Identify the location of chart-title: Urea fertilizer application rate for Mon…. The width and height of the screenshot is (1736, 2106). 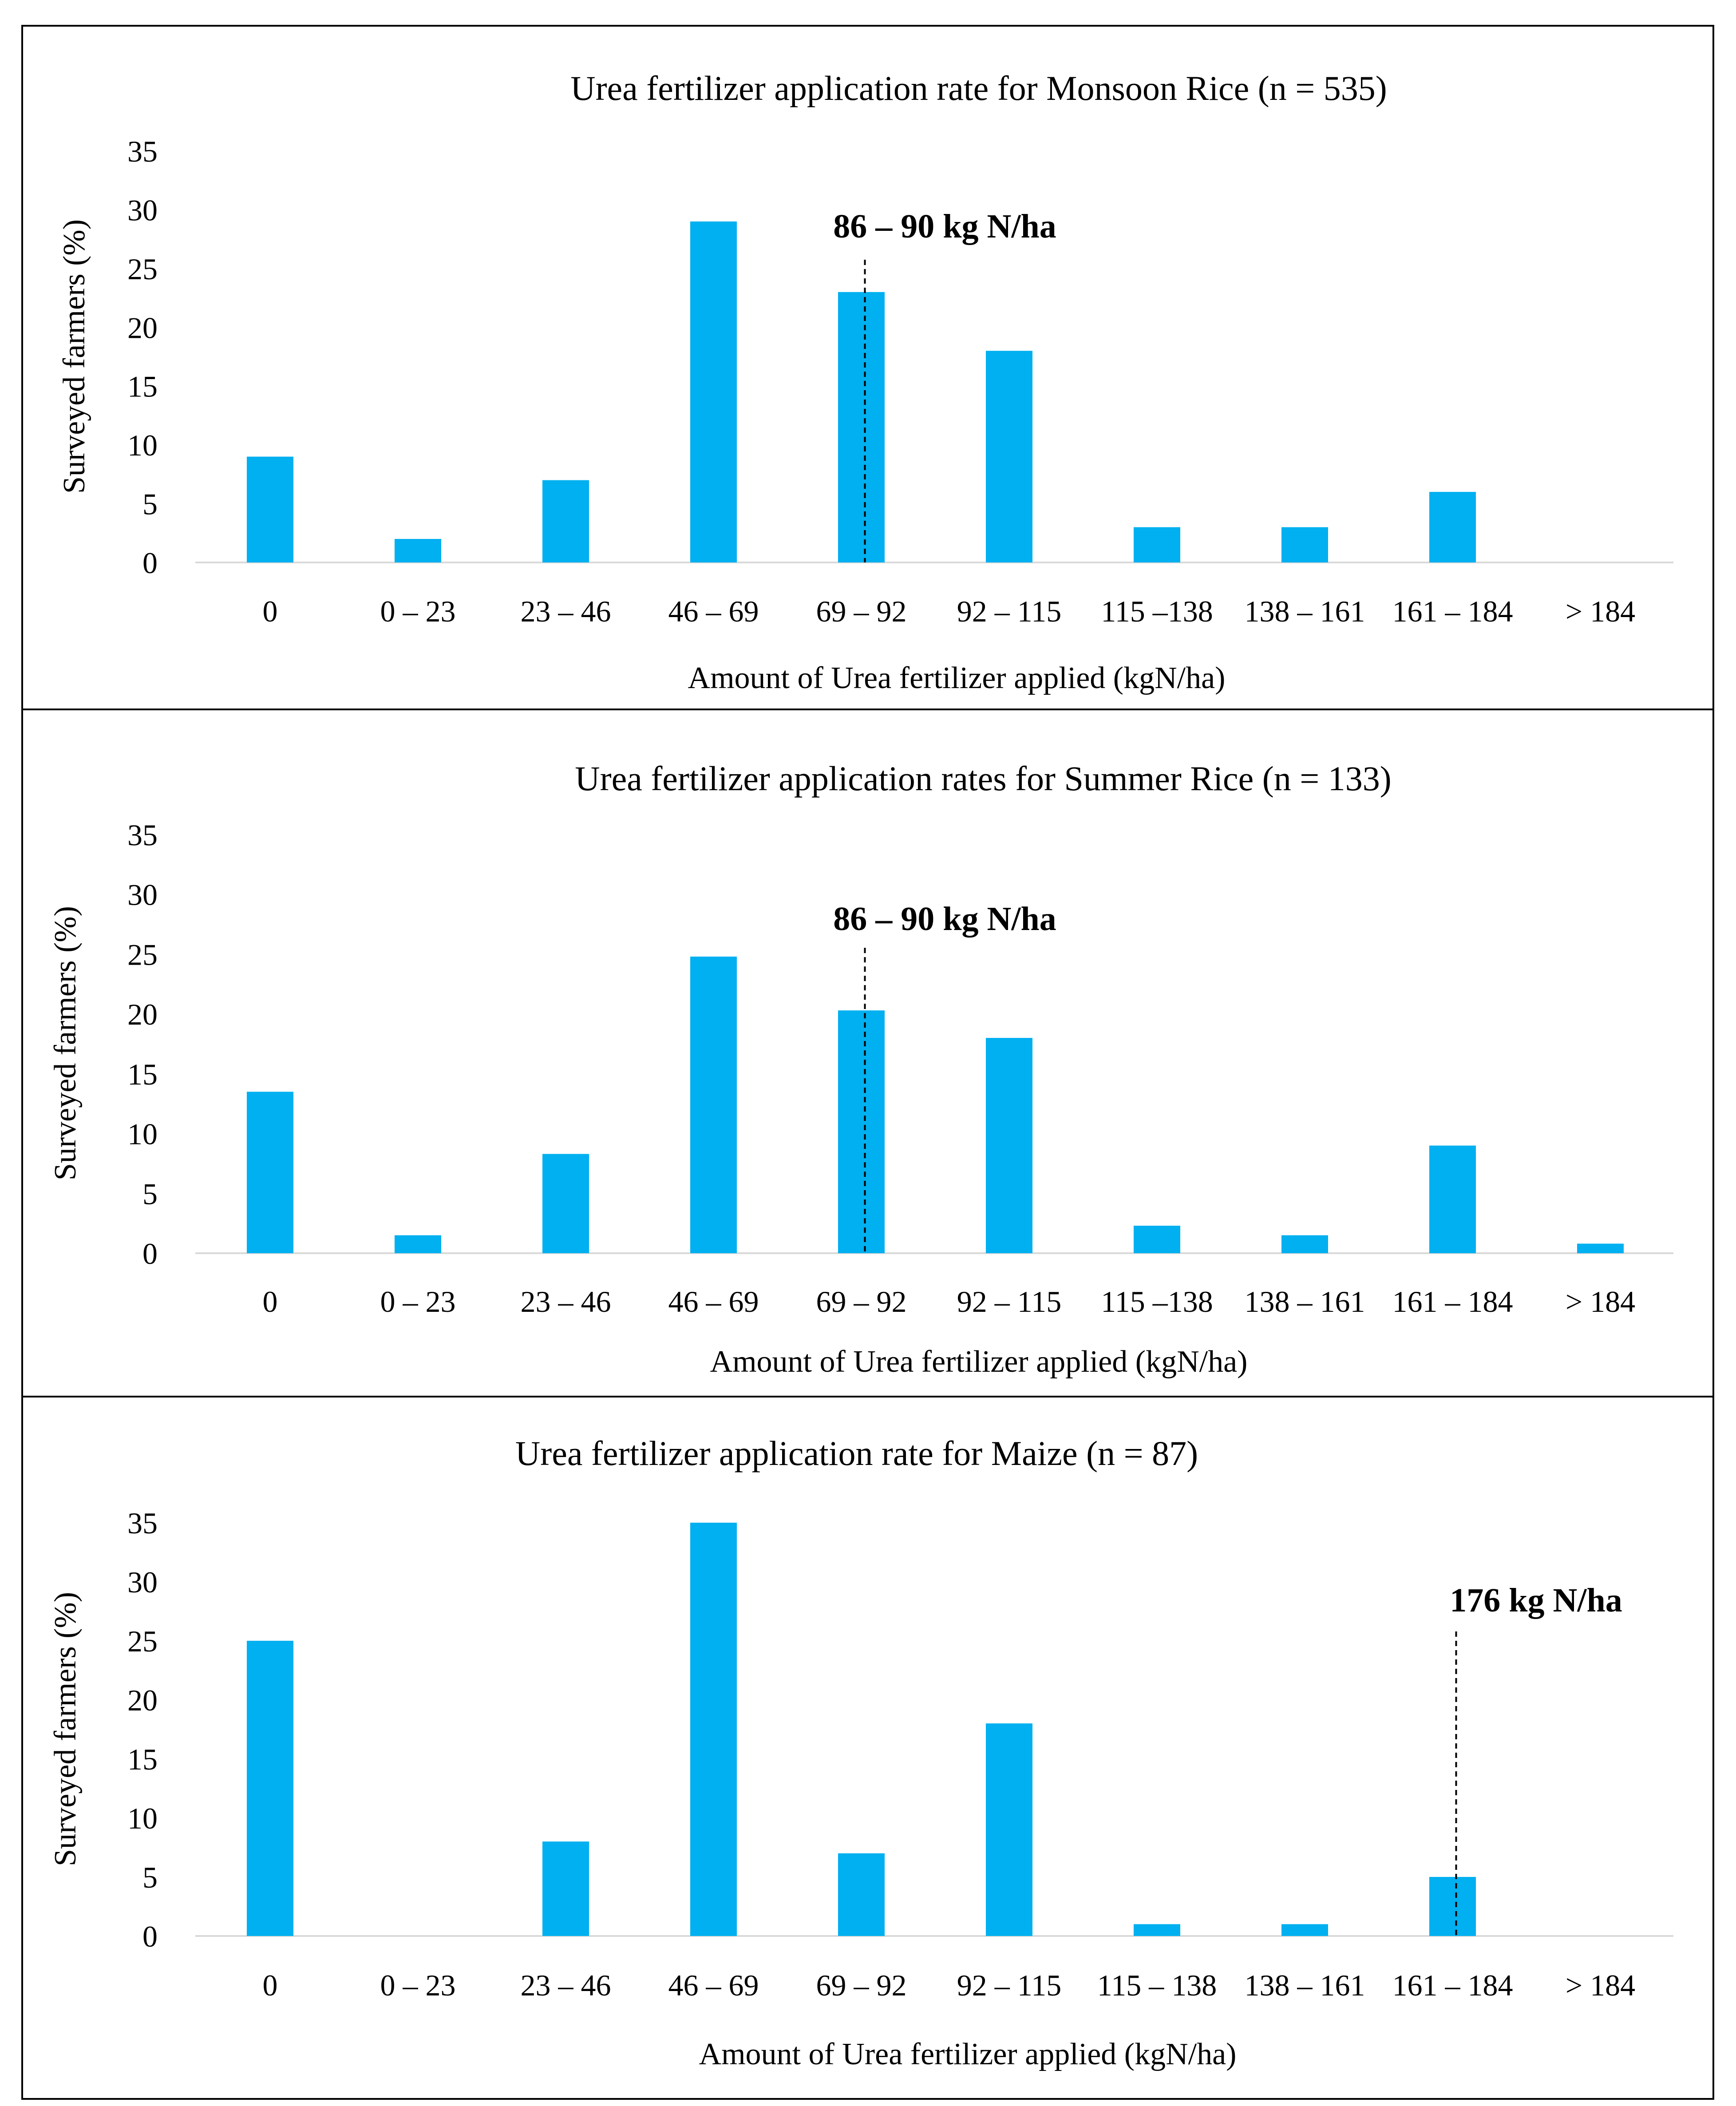
(978, 88).